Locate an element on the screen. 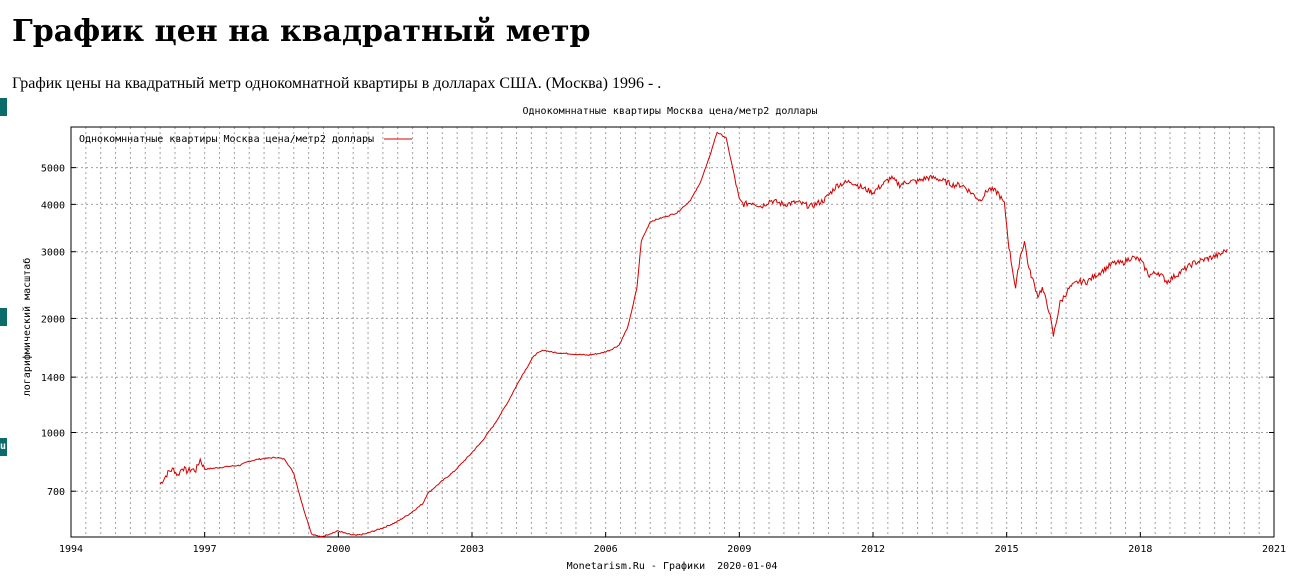 The image size is (1302, 580). x-tick-label: 2015 is located at coordinates (1007, 549).